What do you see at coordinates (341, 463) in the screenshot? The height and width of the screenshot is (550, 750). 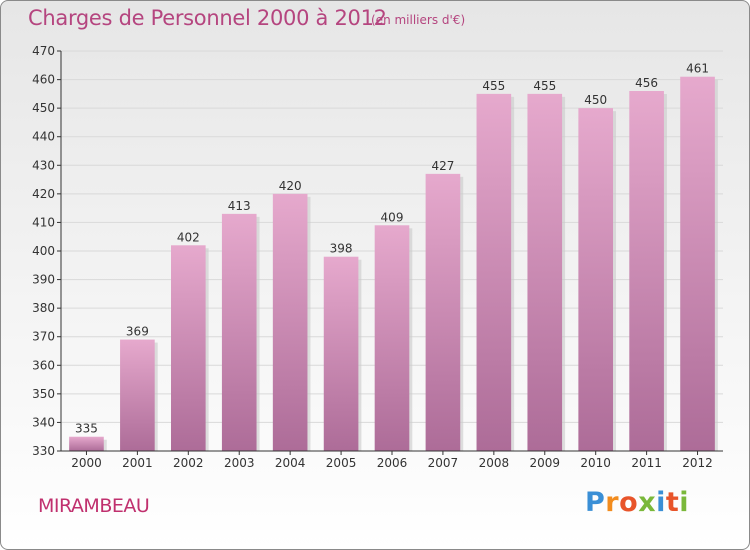 I see `x-tick-label: 2005` at bounding box center [341, 463].